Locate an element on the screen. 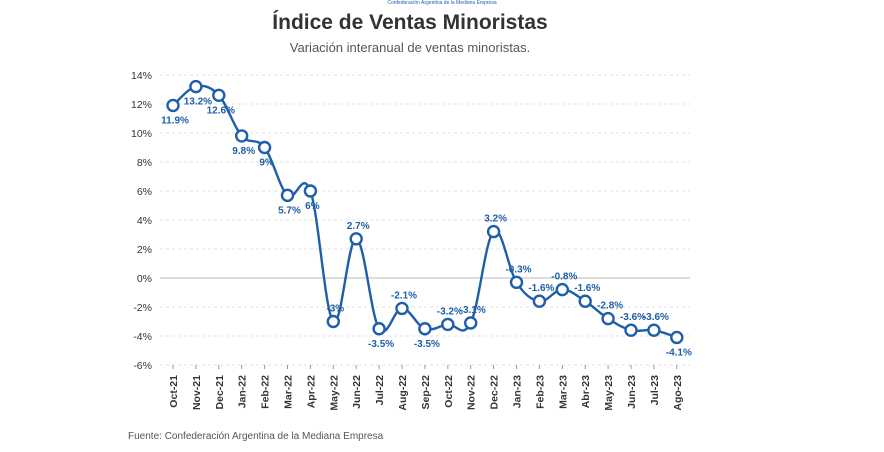 The width and height of the screenshot is (884, 452). data-label: 12.6% is located at coordinates (221, 110).